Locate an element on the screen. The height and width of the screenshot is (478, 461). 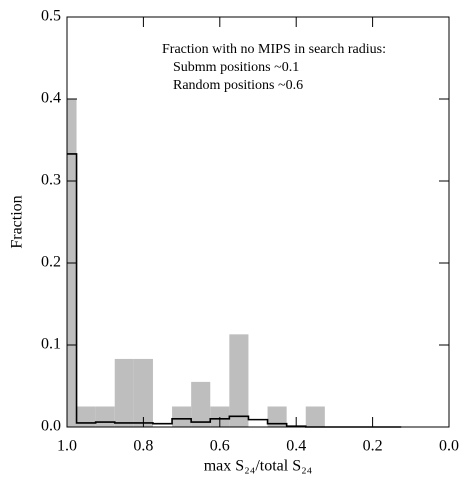
x-tick-label: 0.2 is located at coordinates (373, 446).